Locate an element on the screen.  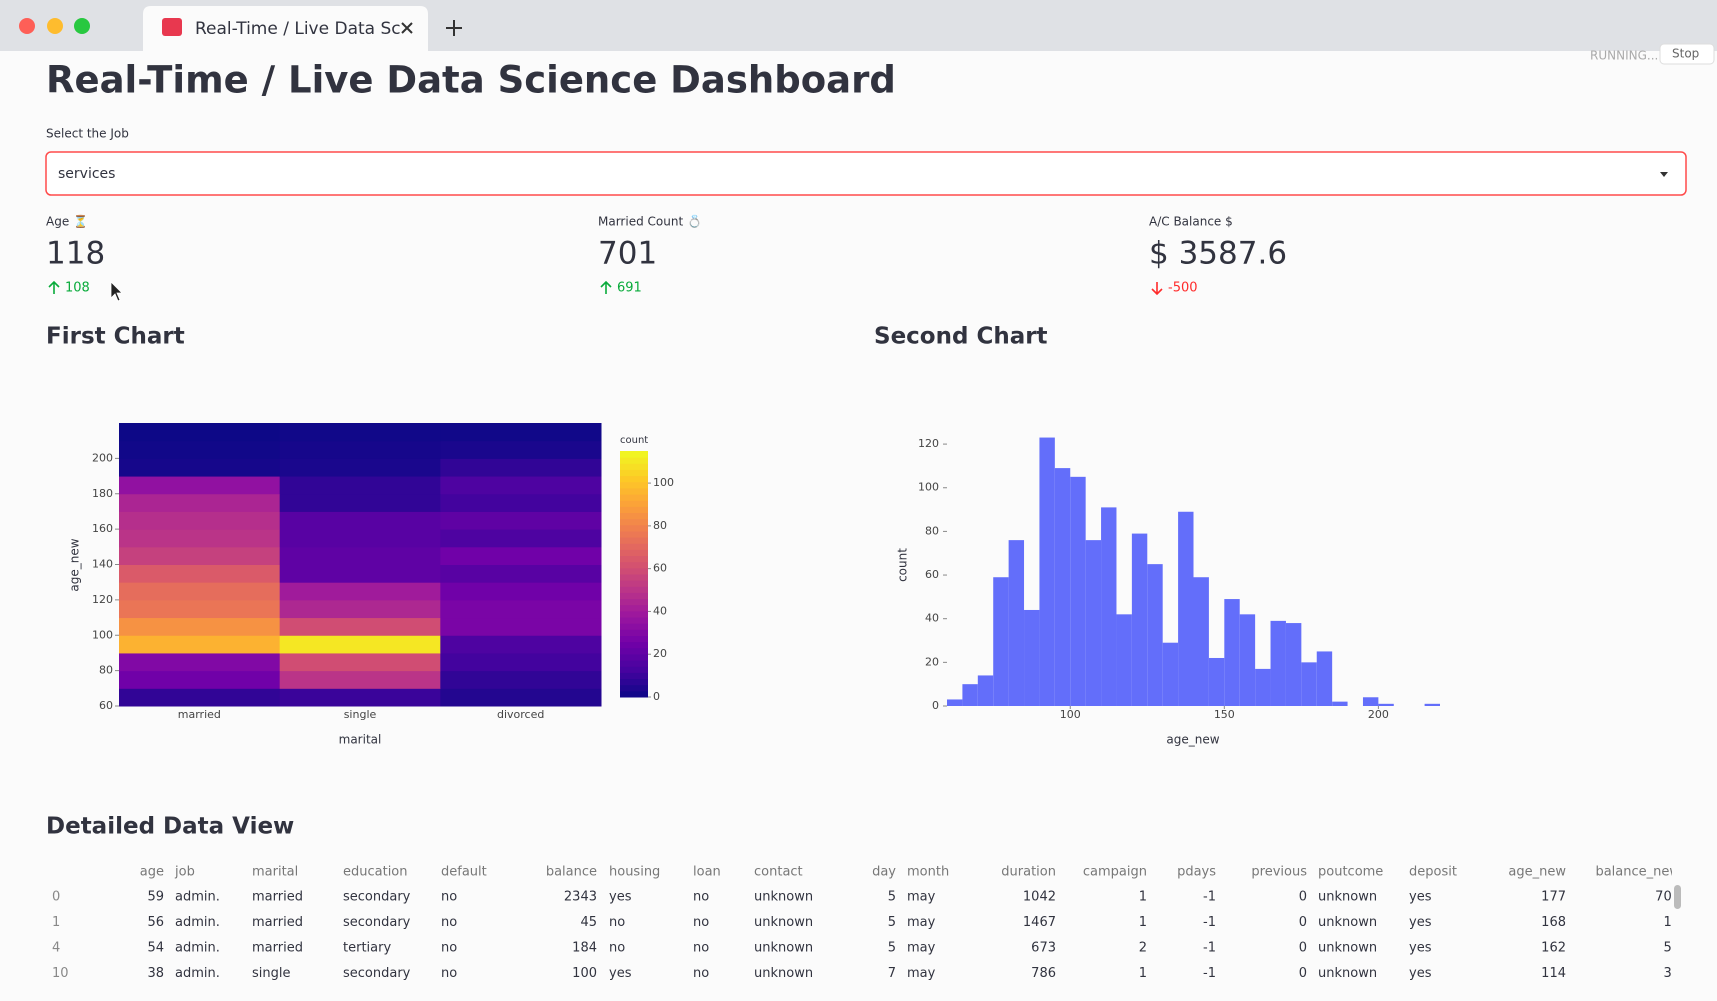
metric-delta: 108 is located at coordinates (77, 288).